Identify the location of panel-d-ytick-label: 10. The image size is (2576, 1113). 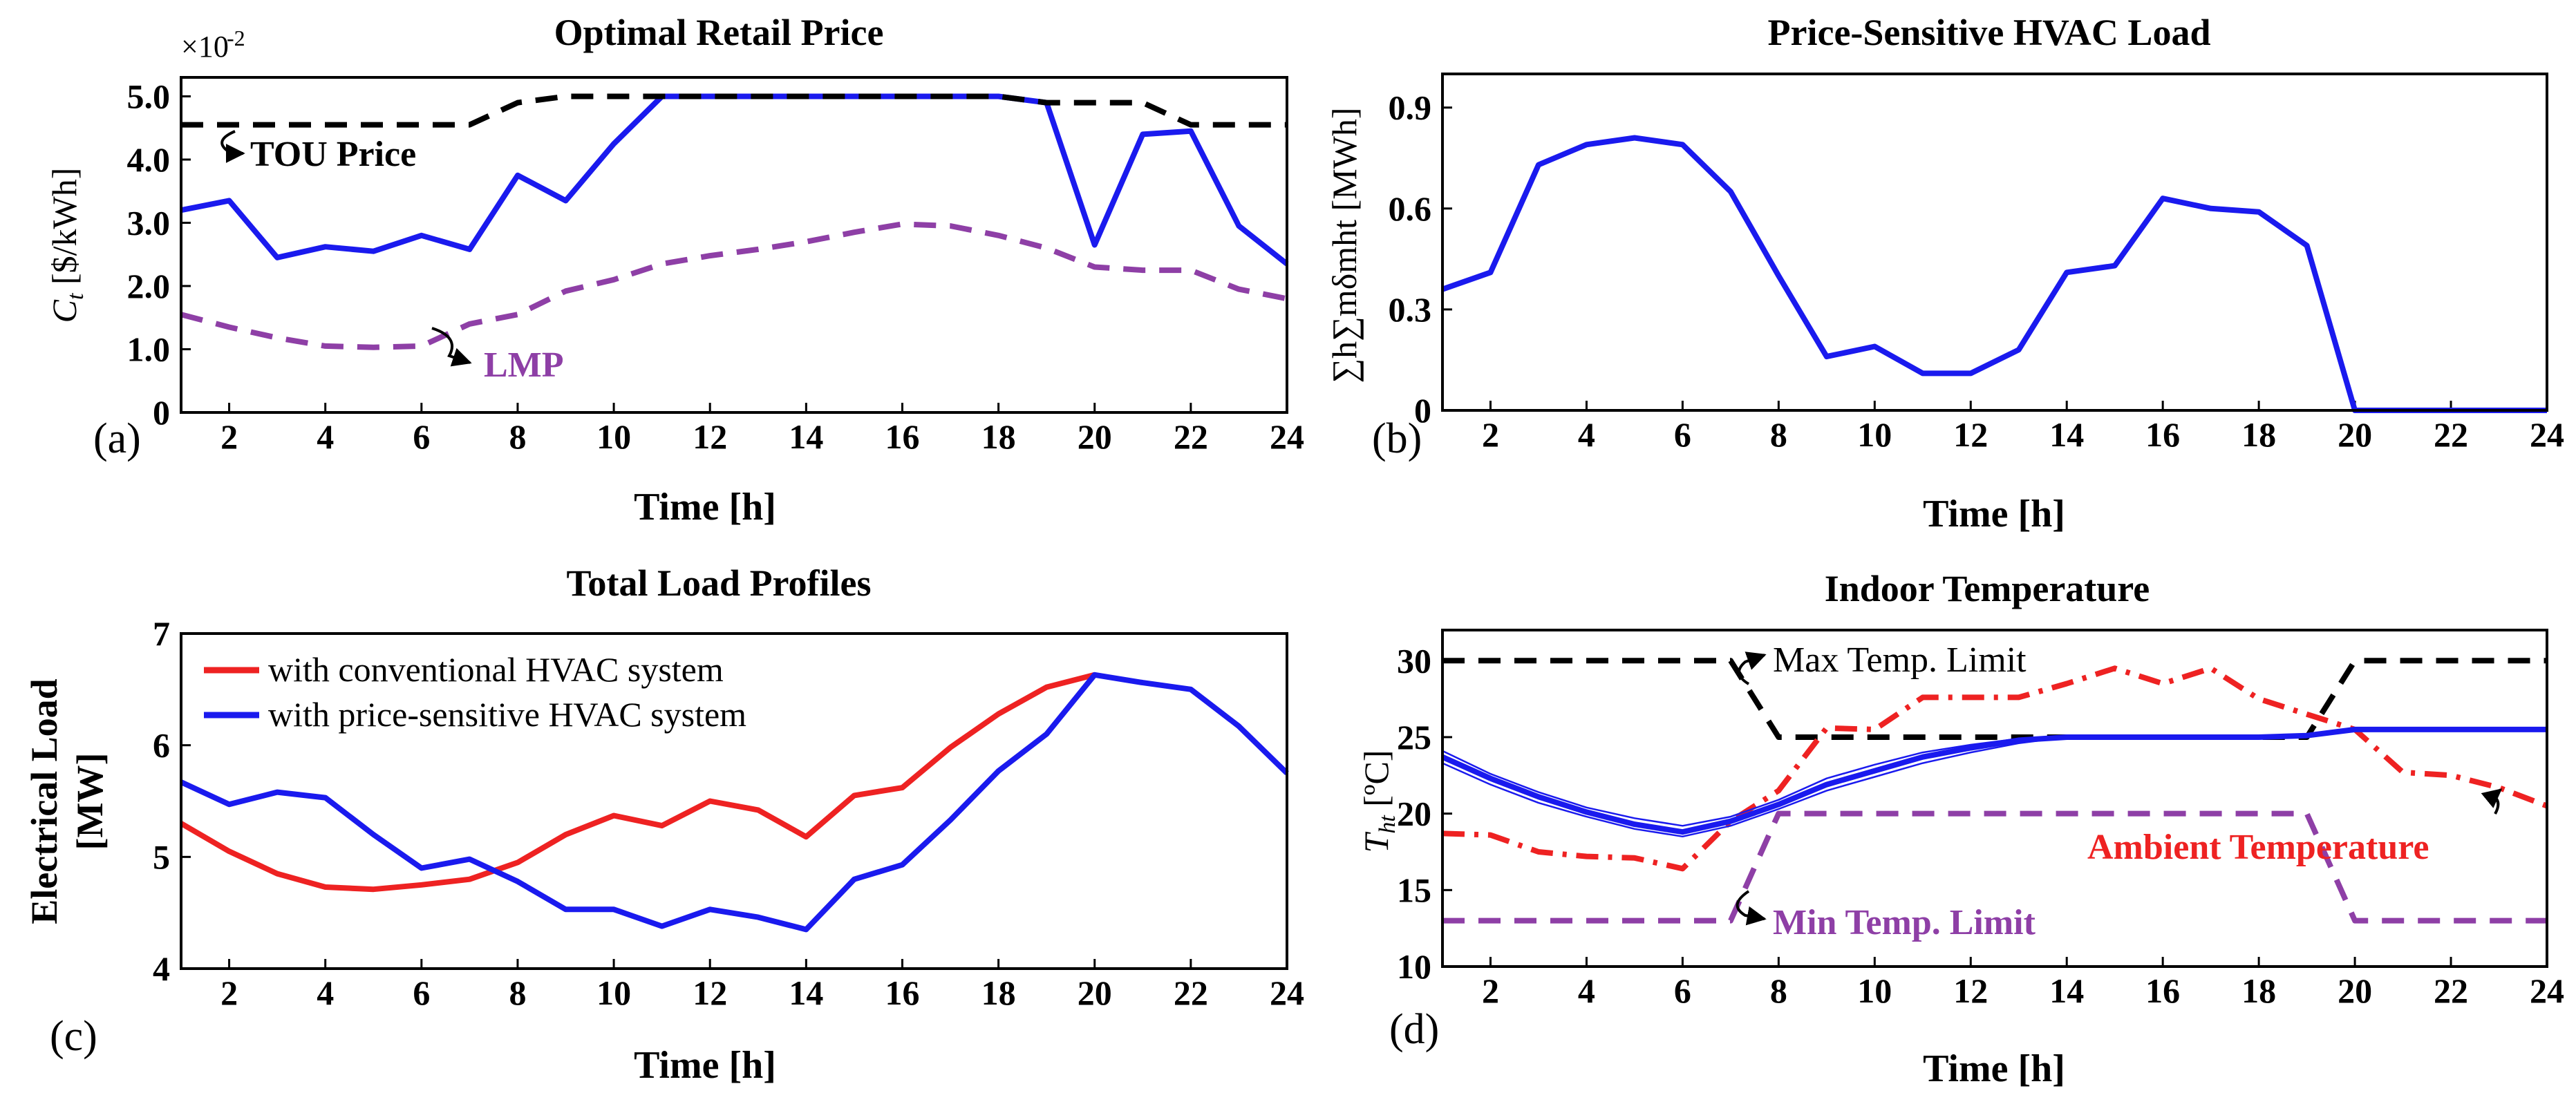
(1414, 966).